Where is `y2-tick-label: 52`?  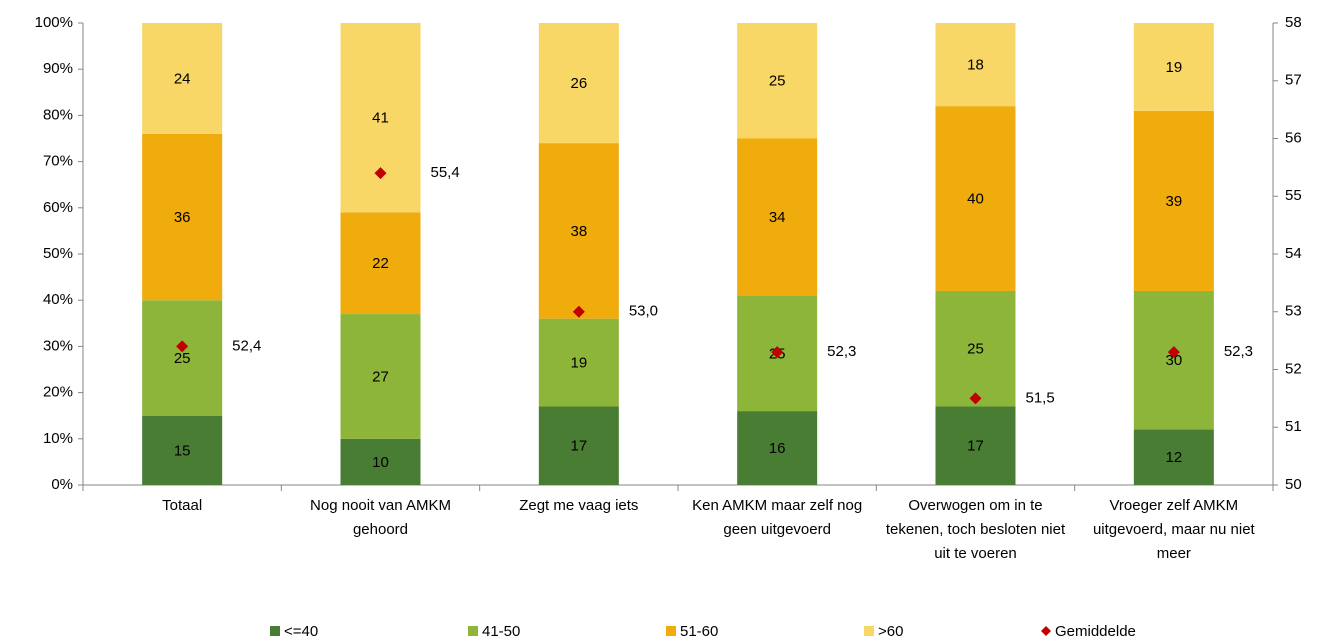
y2-tick-label: 52 is located at coordinates (1293, 368).